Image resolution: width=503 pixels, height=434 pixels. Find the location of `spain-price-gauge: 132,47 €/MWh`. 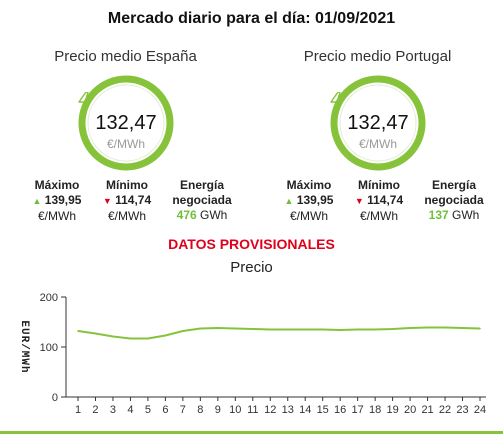

spain-price-gauge: 132,47 €/MWh is located at coordinates (126, 123).